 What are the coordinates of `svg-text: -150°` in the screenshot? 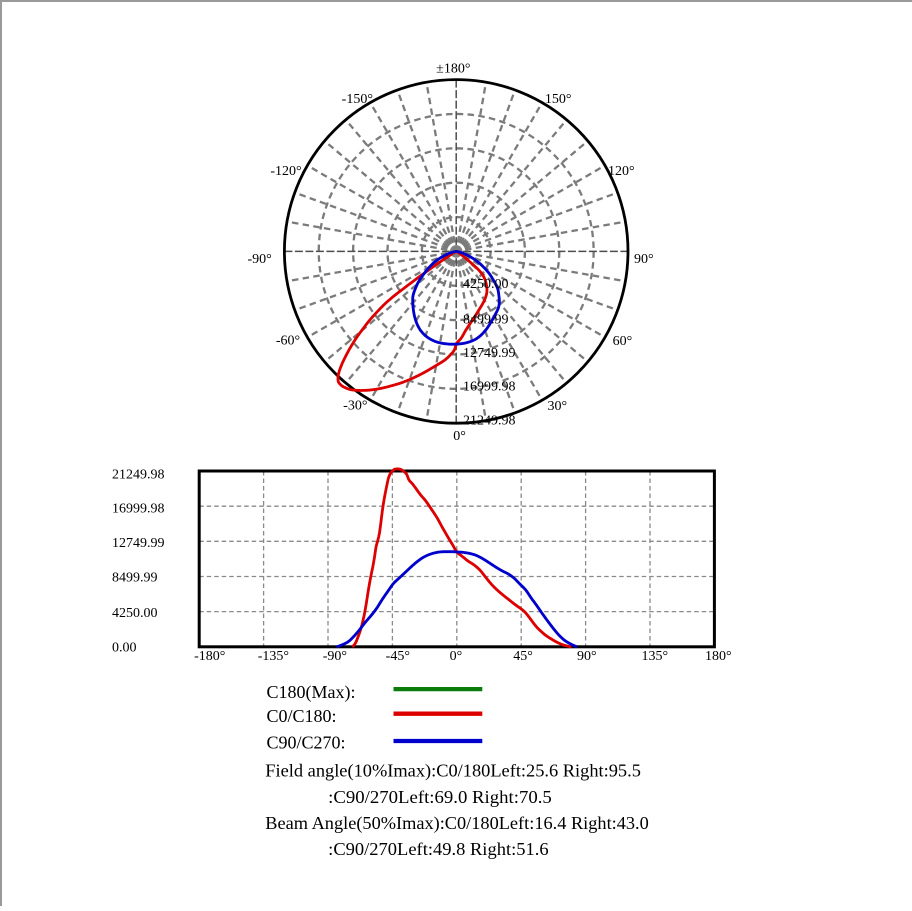 It's located at (357, 99).